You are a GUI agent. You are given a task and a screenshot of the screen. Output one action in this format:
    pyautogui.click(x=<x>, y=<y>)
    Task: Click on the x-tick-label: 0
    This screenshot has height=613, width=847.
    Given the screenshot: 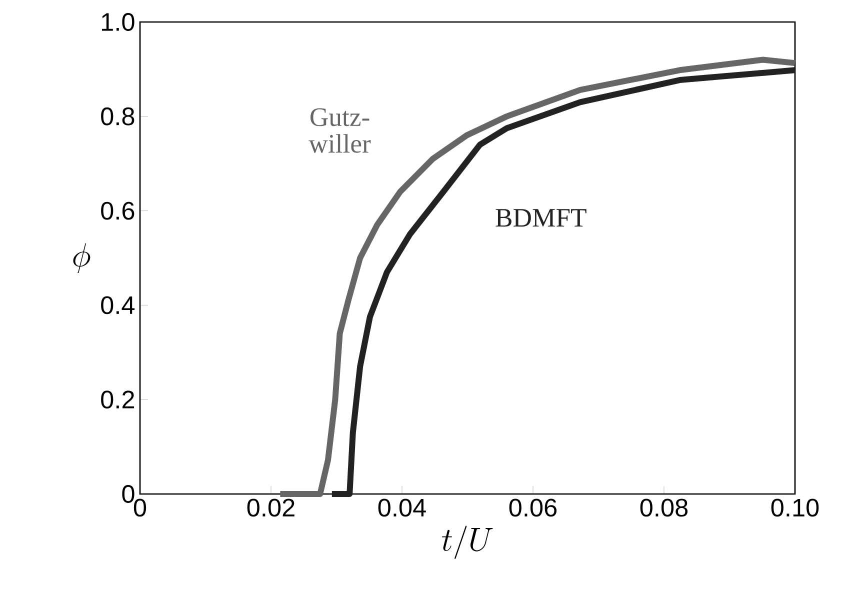 What is the action you would take?
    pyautogui.click(x=140, y=507)
    